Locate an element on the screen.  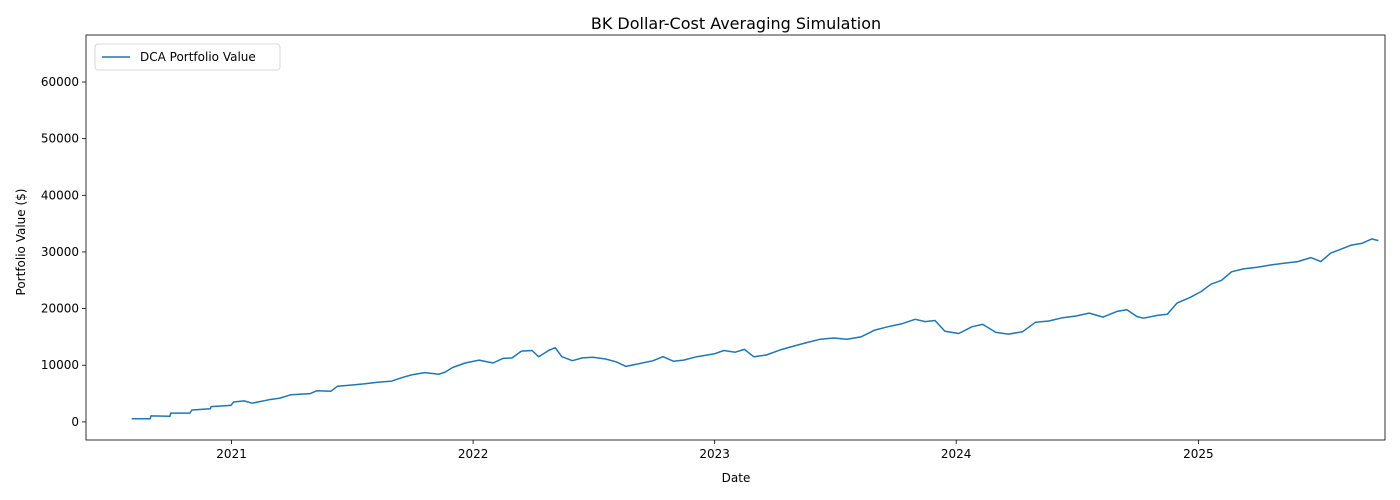
y-tick-label: 30000 is located at coordinates (60, 252).